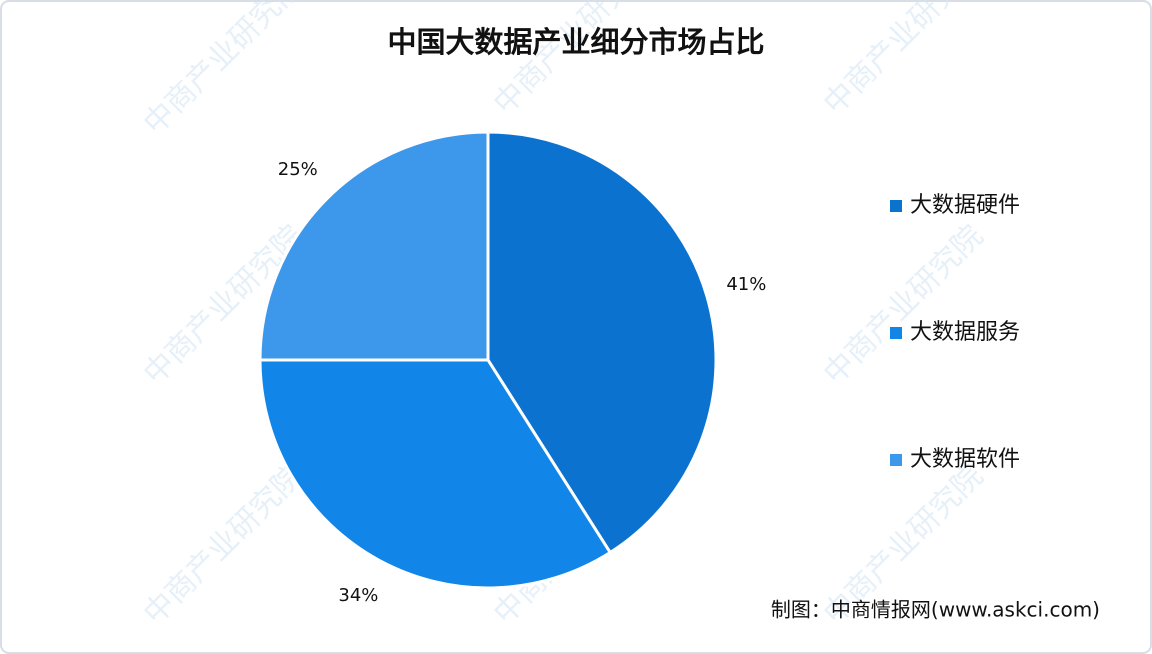 The width and height of the screenshot is (1152, 654). Describe the element at coordinates (965, 205) in the screenshot. I see `legend-label: 大数据硬件` at that location.